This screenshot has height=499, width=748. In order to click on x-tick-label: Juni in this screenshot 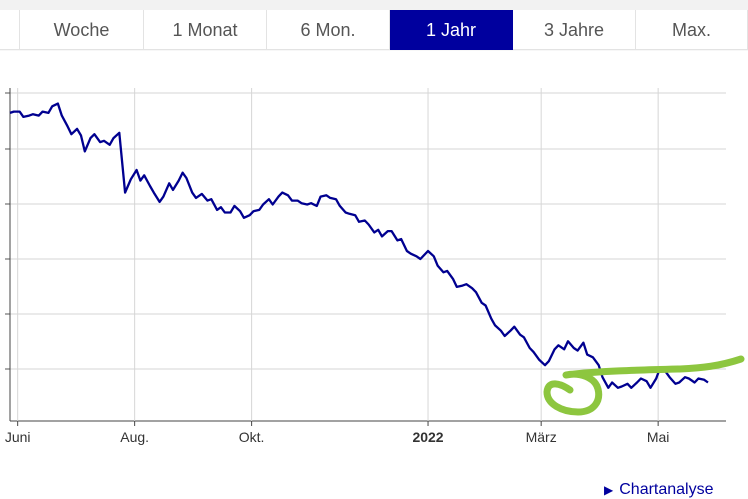, I will do `click(18, 437)`.